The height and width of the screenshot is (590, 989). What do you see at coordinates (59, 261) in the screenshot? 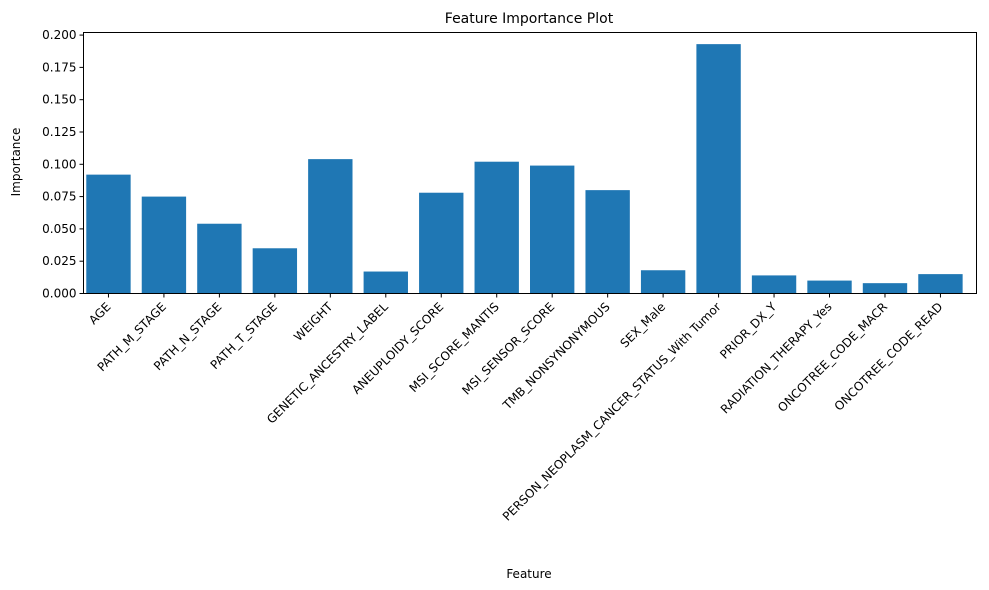
I see `y-tick-label: 0.025` at bounding box center [59, 261].